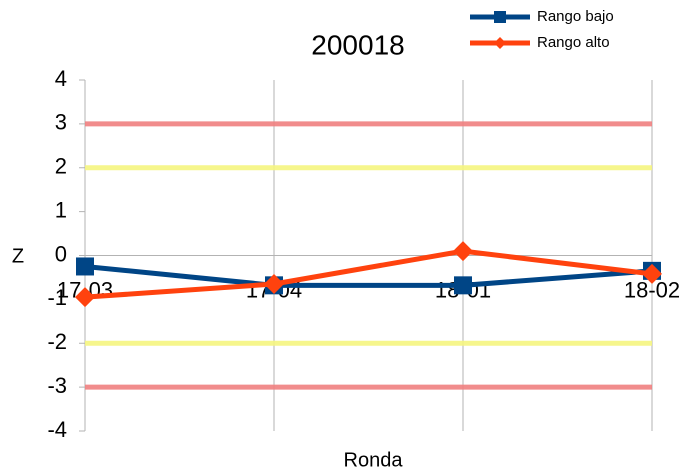 The width and height of the screenshot is (684, 472). Describe the element at coordinates (57, 297) in the screenshot. I see `y-tick-label: -1` at that location.